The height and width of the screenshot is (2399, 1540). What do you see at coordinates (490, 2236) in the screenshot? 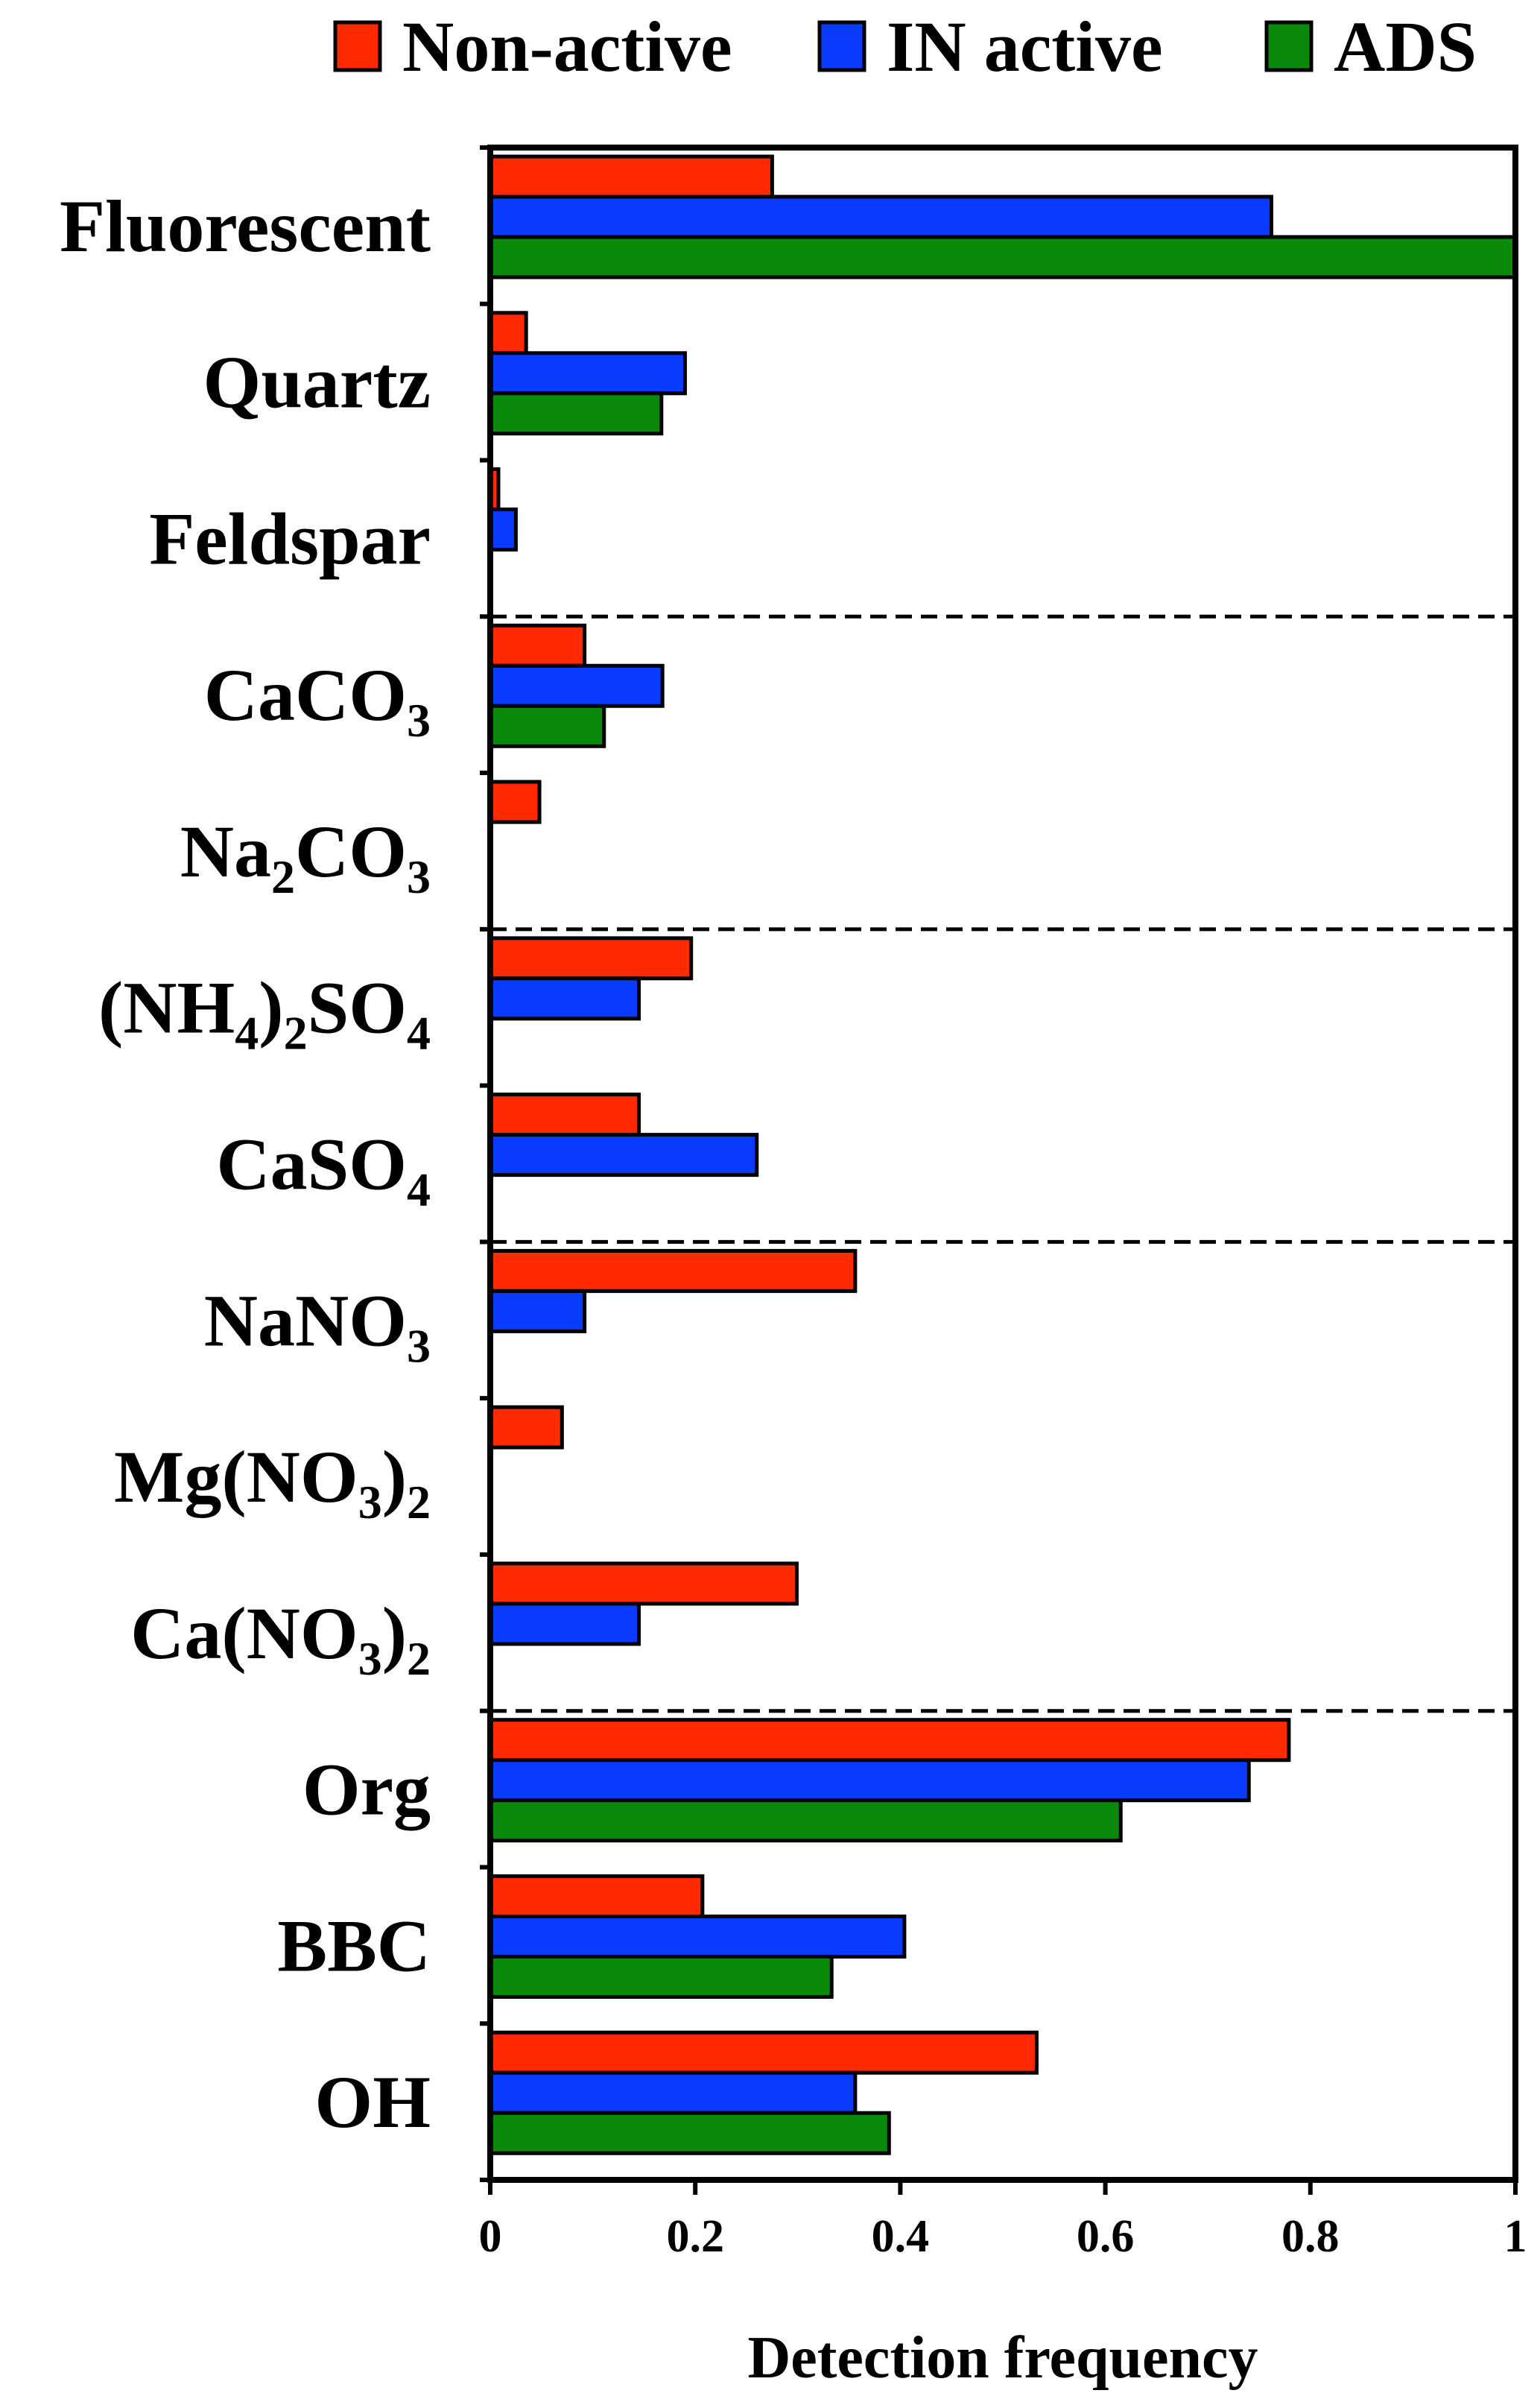
I see `x-tick-label: 0` at bounding box center [490, 2236].